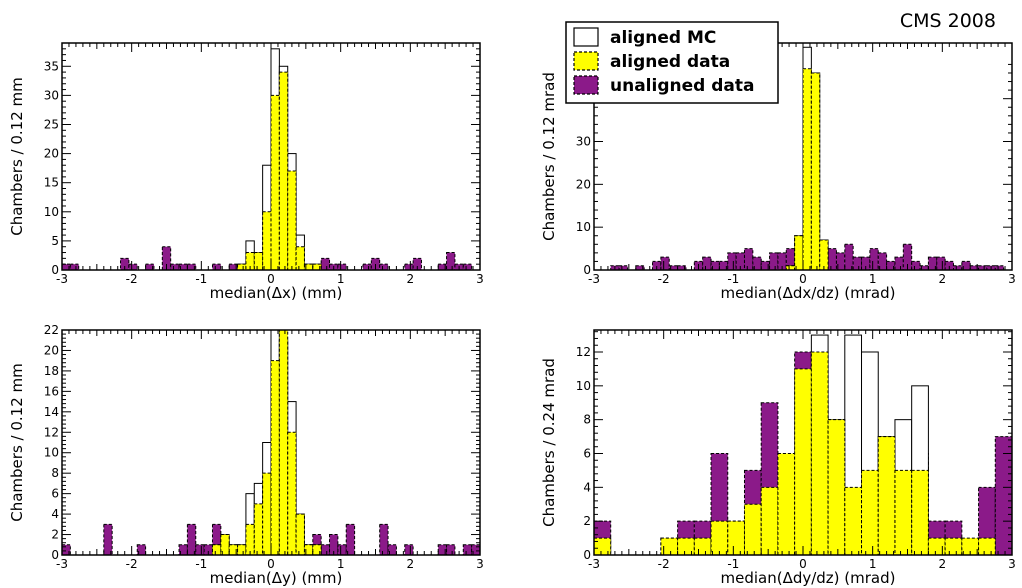 The image size is (1022, 588). Describe the element at coordinates (807, 158) in the screenshot. I see `plot-area` at that location.